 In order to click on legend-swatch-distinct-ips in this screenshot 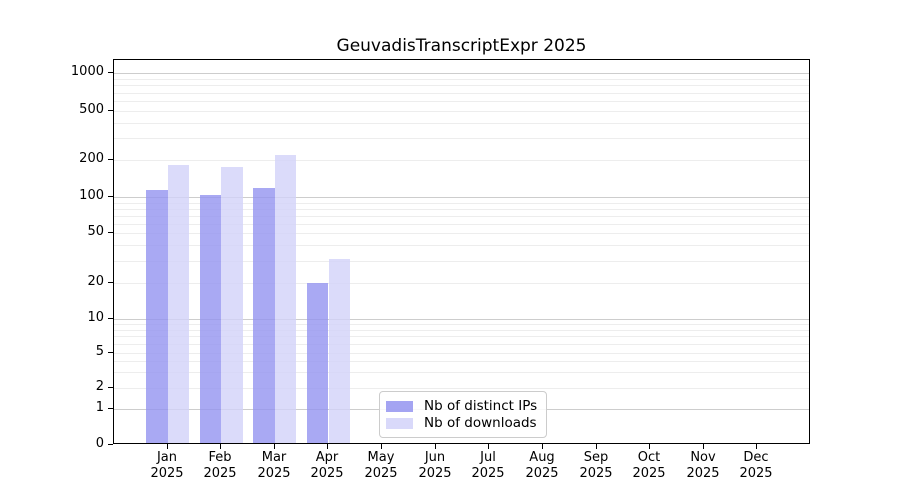, I will do `click(399, 406)`.